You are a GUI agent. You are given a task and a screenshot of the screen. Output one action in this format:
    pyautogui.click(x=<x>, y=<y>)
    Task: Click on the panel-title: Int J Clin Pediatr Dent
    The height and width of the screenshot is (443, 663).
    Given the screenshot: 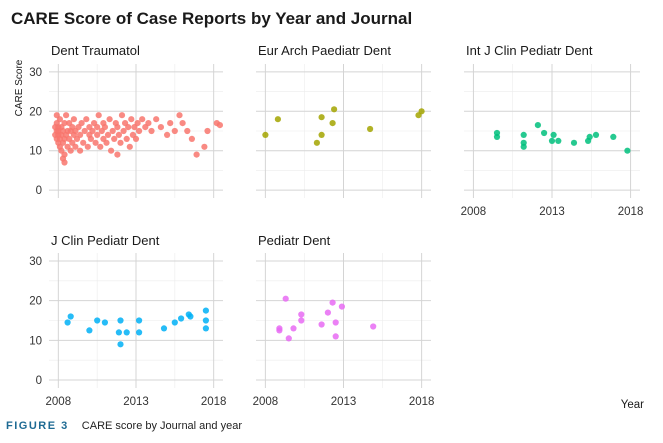 What is the action you would take?
    pyautogui.click(x=529, y=50)
    